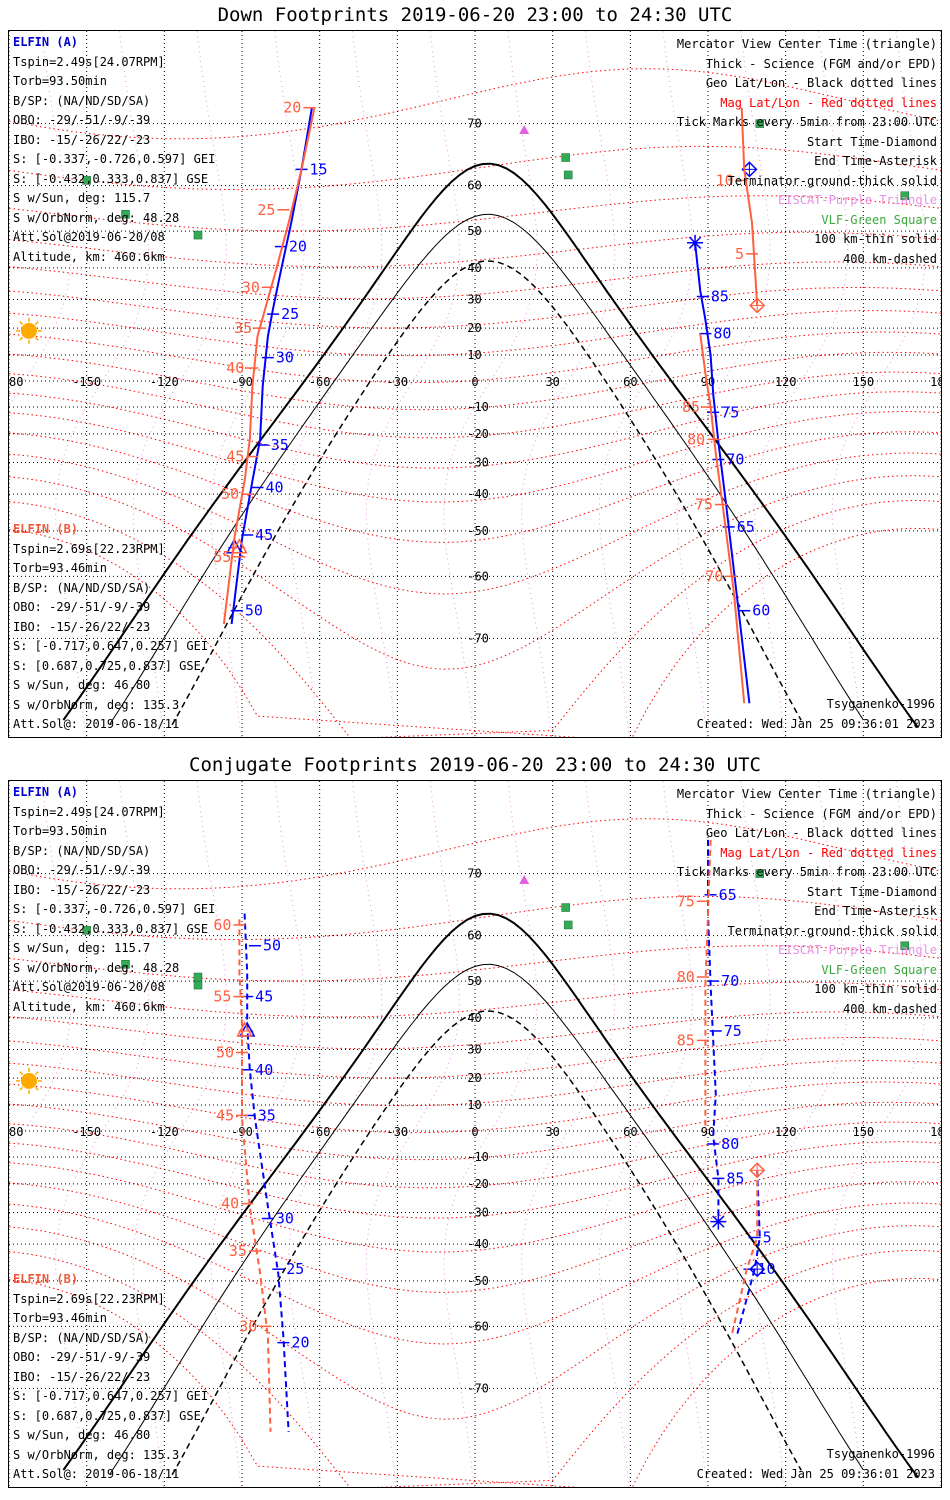 This screenshot has width=950, height=1500. Describe the element at coordinates (832, 930) in the screenshot. I see `legend-entry: Terminator-ground-thick solid` at that location.